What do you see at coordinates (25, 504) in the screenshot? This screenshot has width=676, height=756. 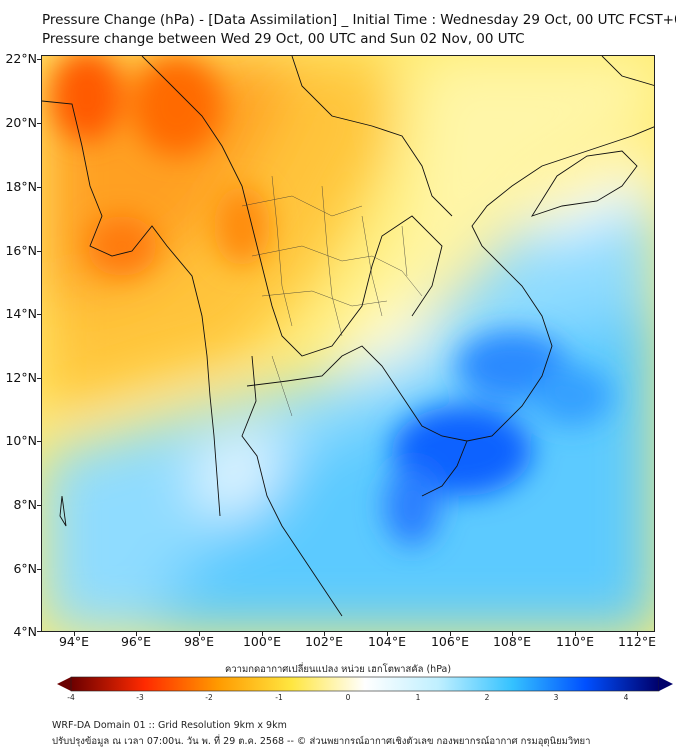 I see `lat-label: 8°N` at bounding box center [25, 504].